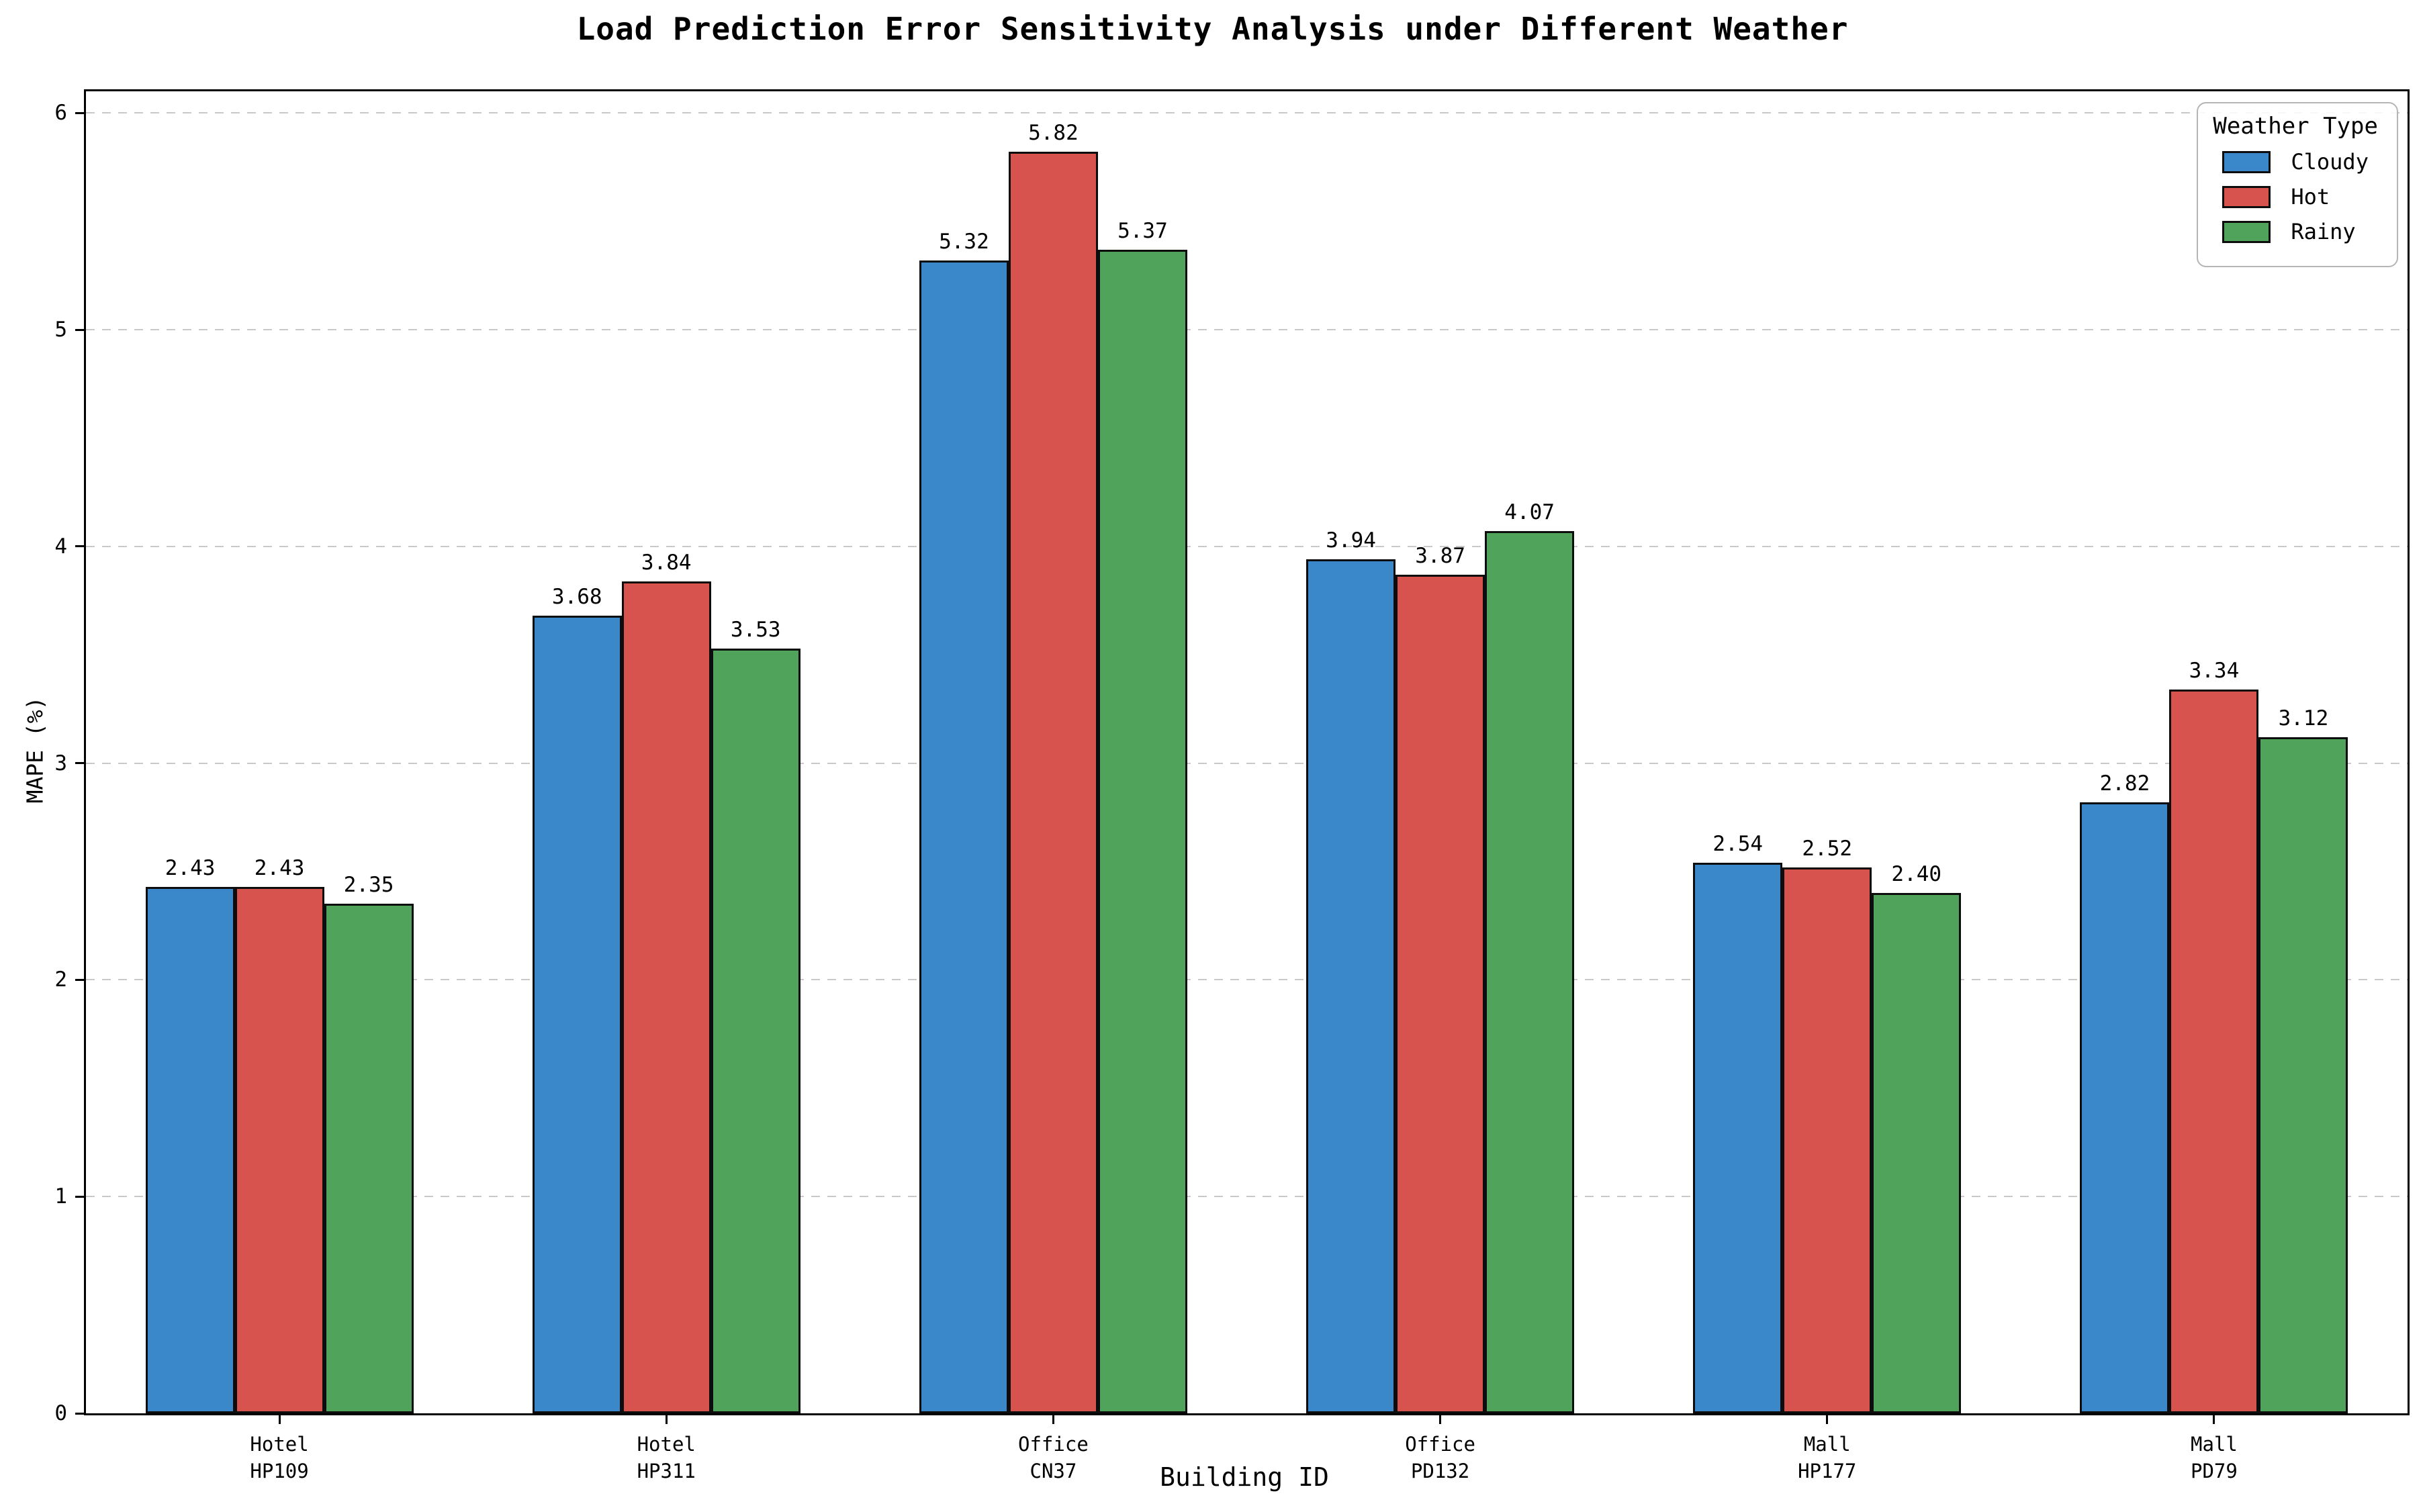 This screenshot has height=1512, width=2425. Describe the element at coordinates (60, 330) in the screenshot. I see `y-tick-label: 5` at that location.